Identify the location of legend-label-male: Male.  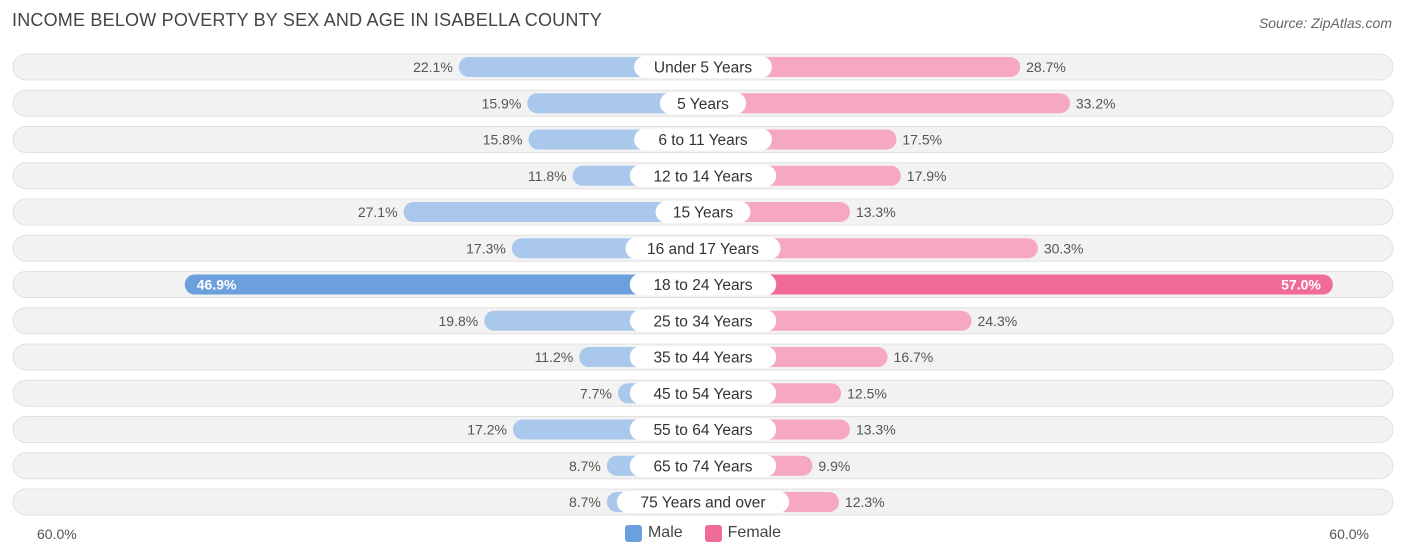
(665, 532).